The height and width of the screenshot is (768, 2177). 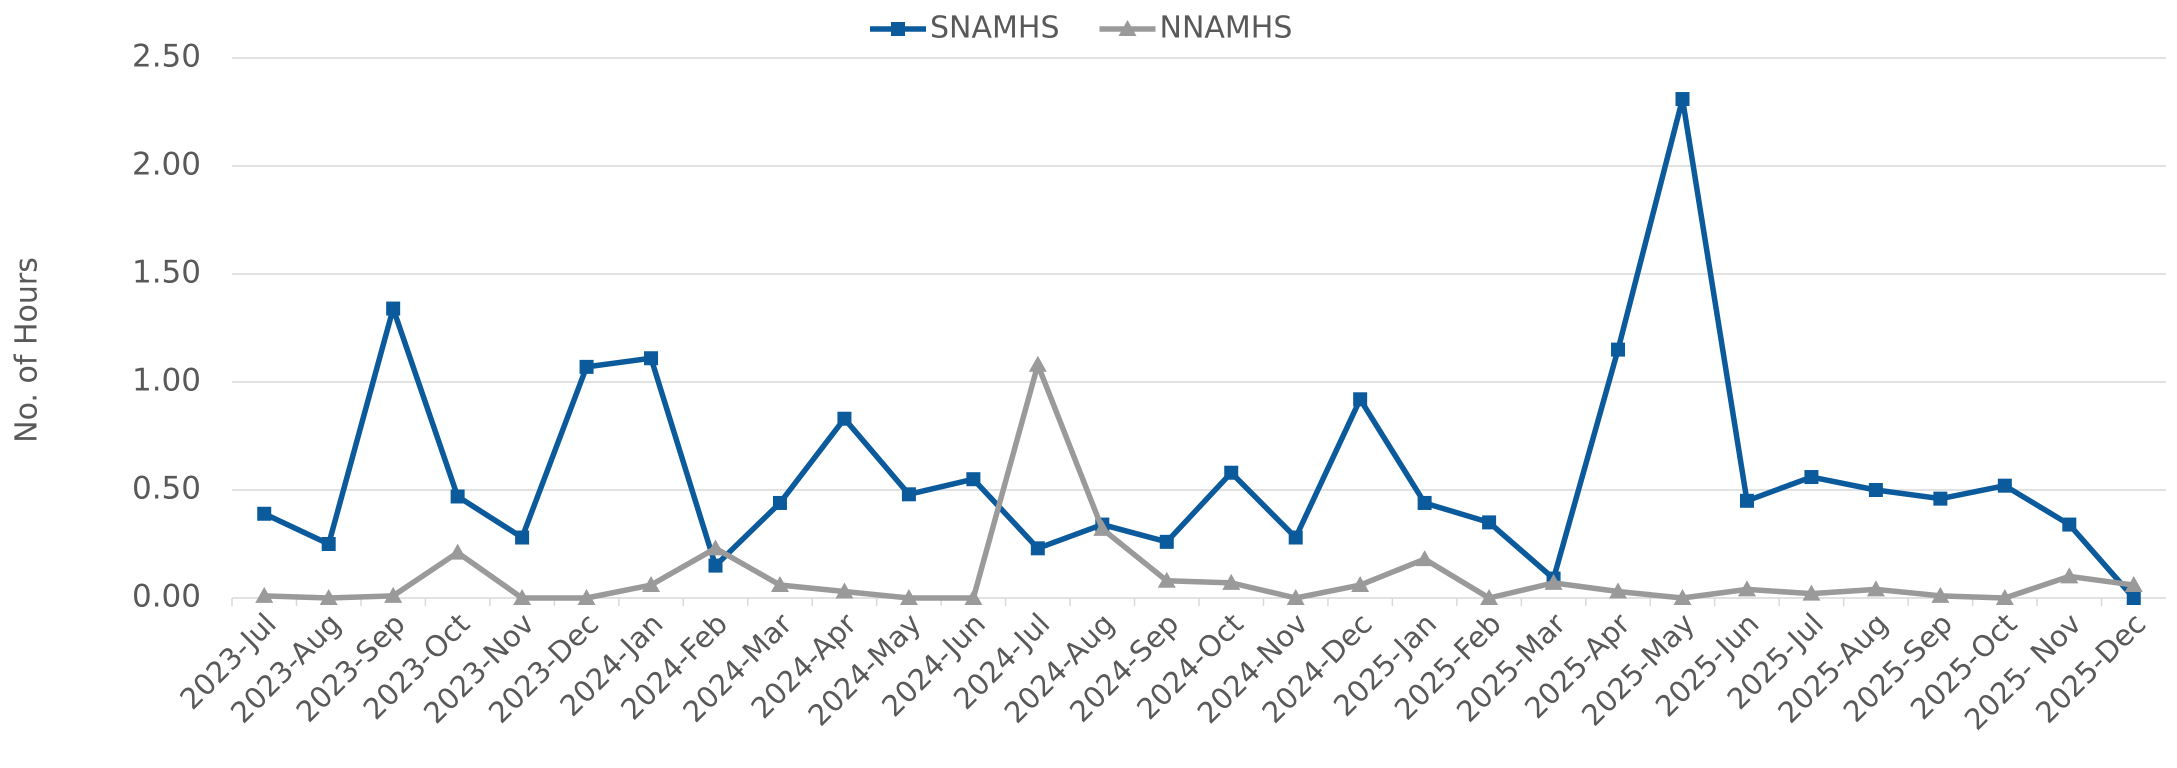 I want to click on legend-label: NNAMHS, so click(x=1226, y=28).